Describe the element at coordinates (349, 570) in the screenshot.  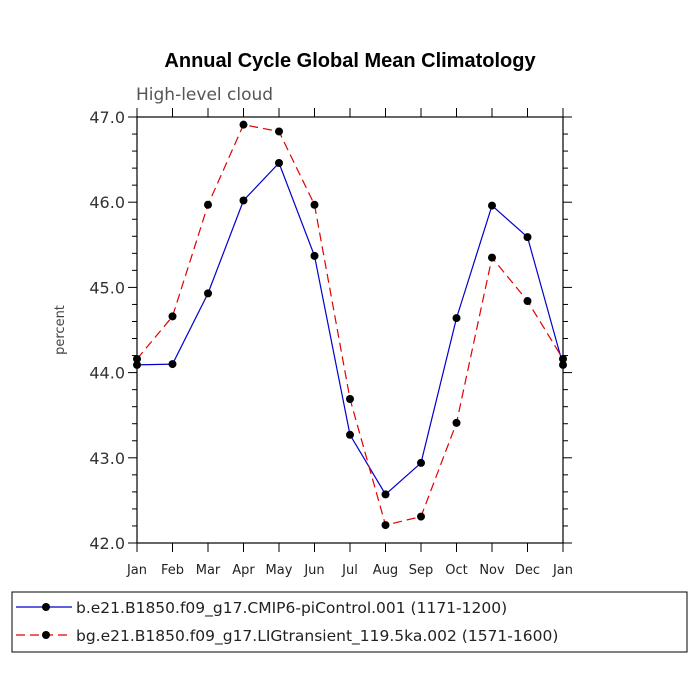
I see `x-tick-label: Jul` at that location.